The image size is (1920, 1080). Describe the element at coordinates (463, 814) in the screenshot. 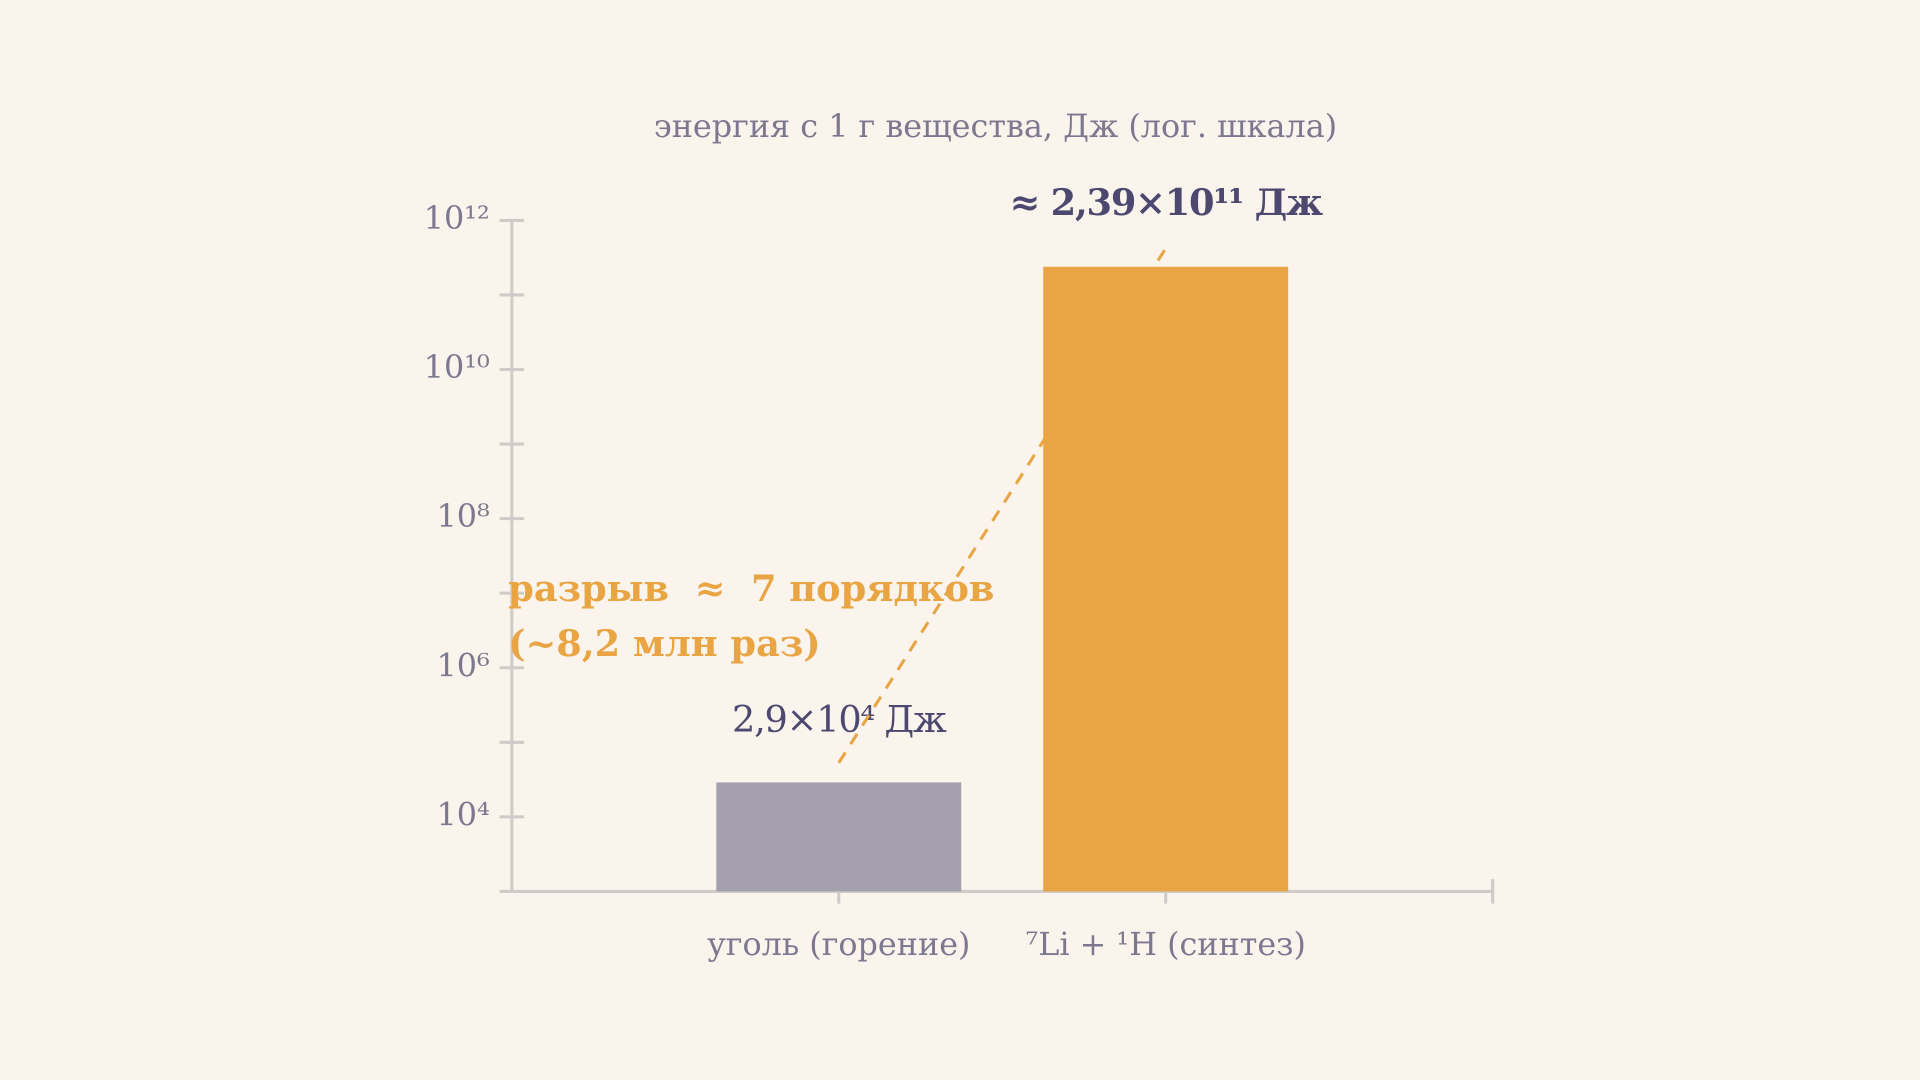

I see `y-tick-label: 10⁴` at that location.